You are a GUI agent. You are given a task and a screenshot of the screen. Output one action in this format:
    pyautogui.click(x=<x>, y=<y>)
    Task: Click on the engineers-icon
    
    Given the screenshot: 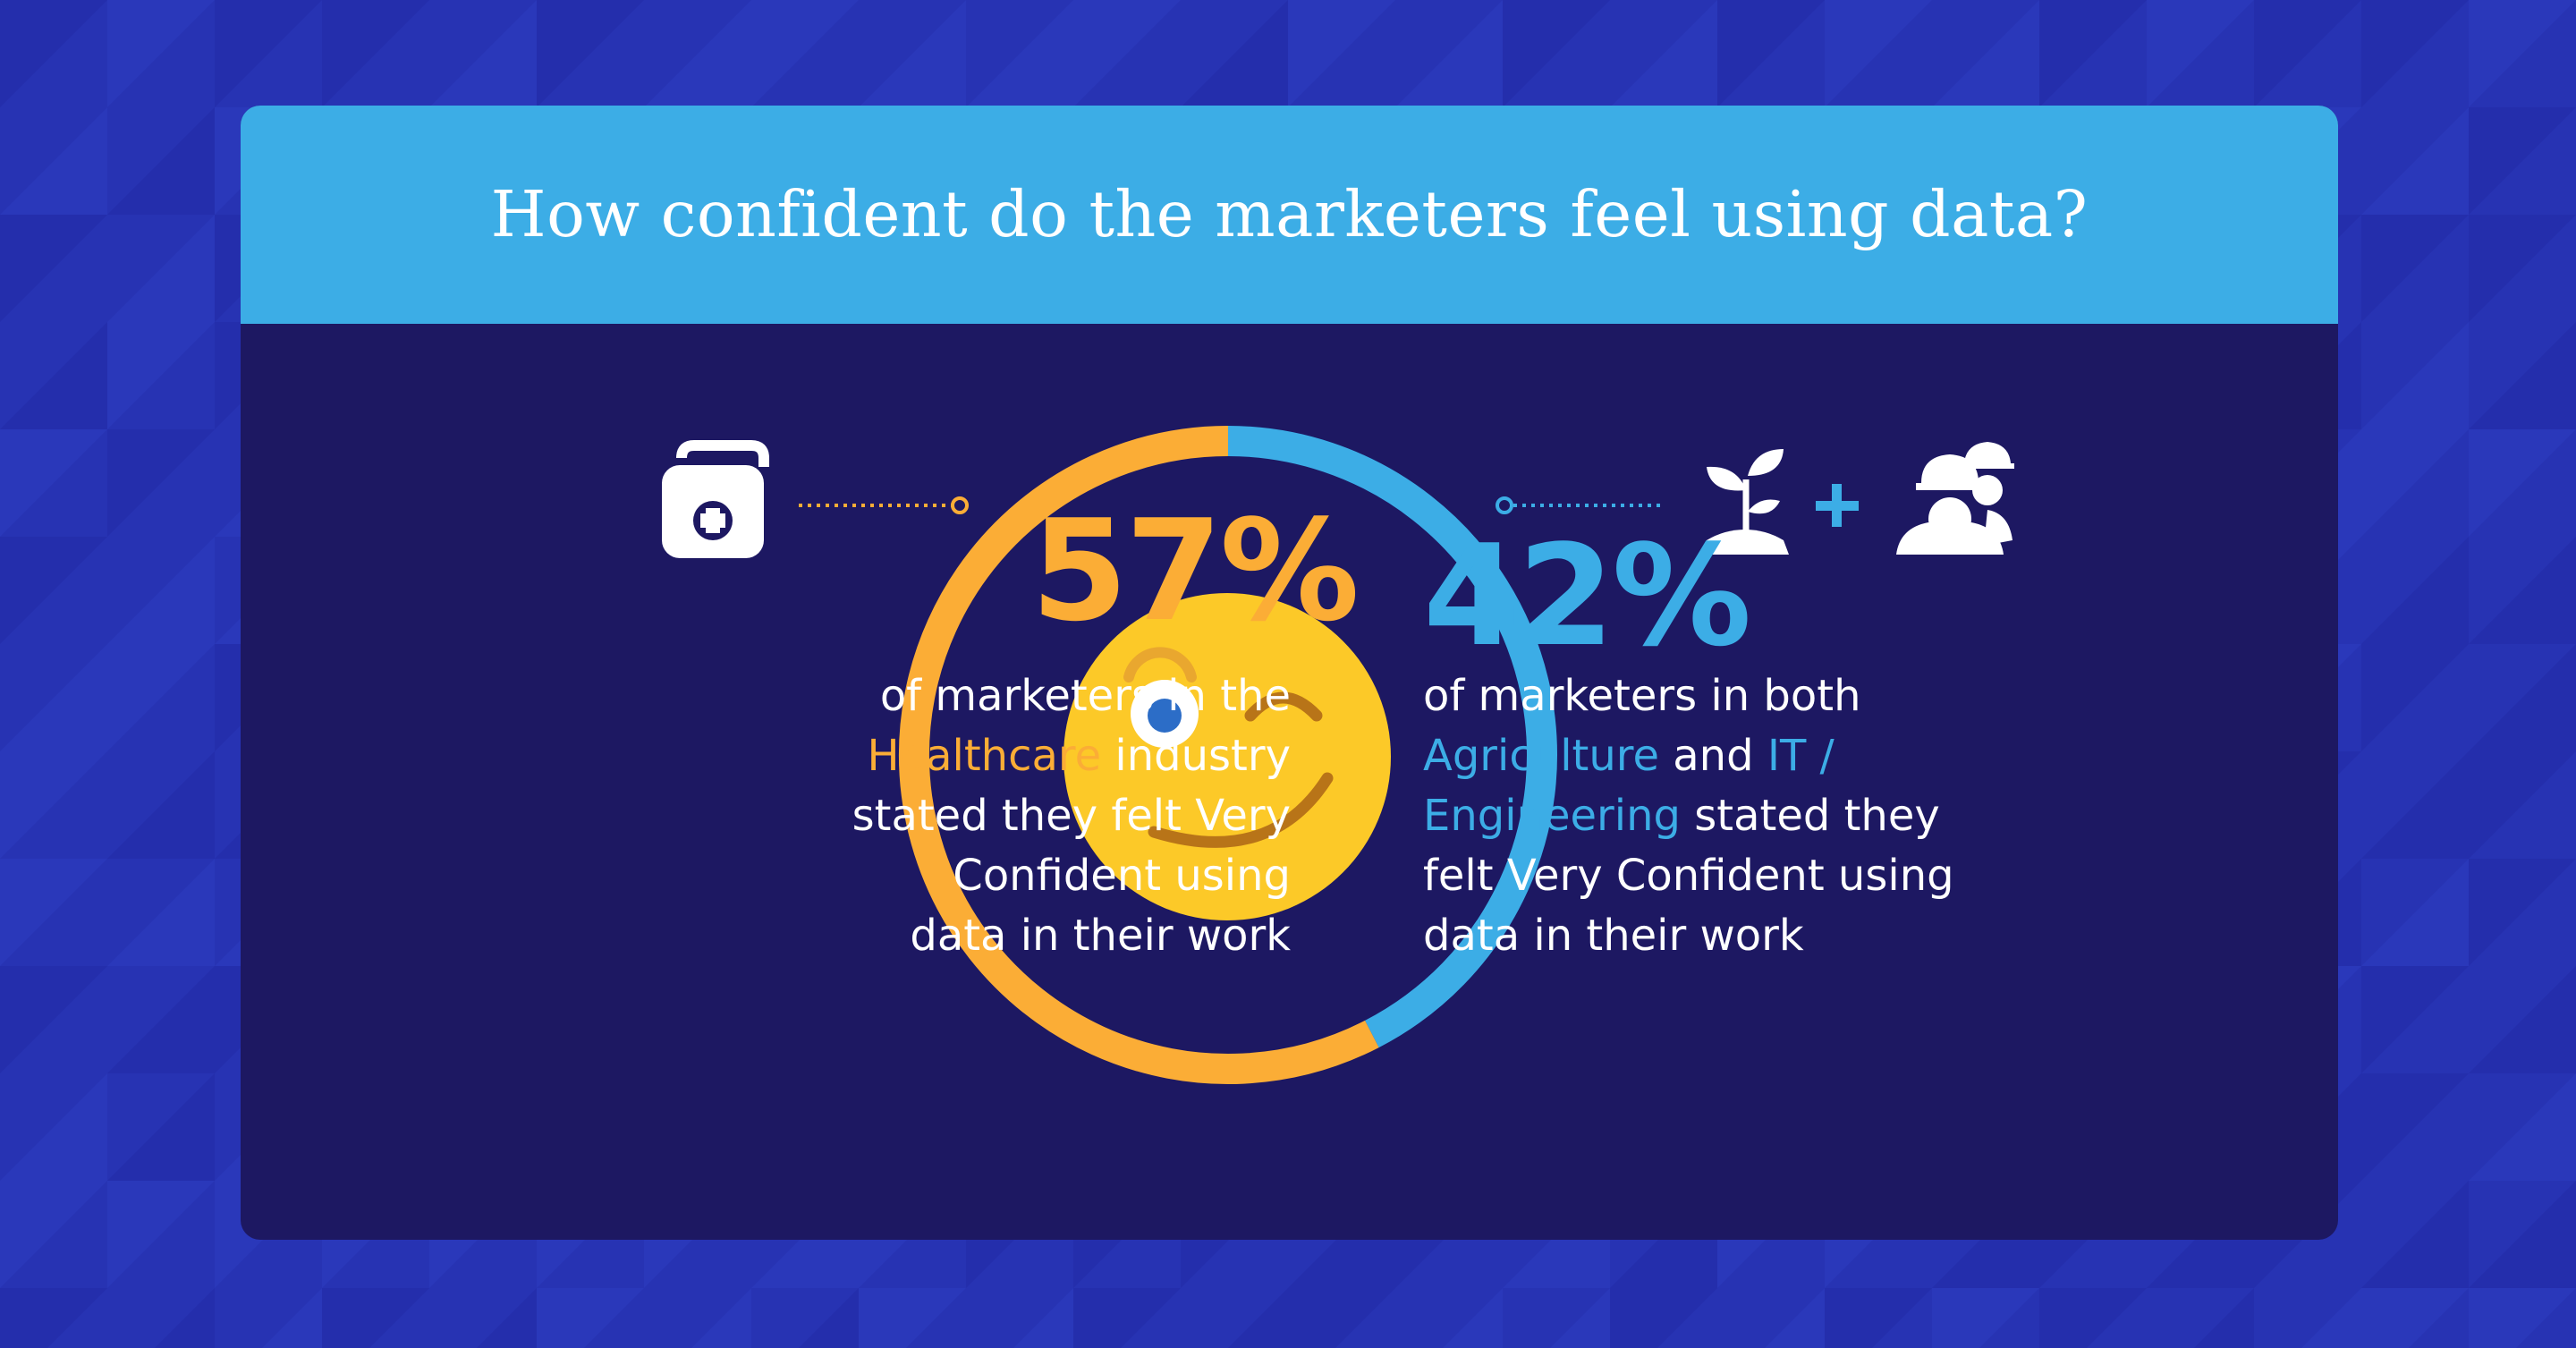 What is the action you would take?
    pyautogui.click(x=1955, y=498)
    